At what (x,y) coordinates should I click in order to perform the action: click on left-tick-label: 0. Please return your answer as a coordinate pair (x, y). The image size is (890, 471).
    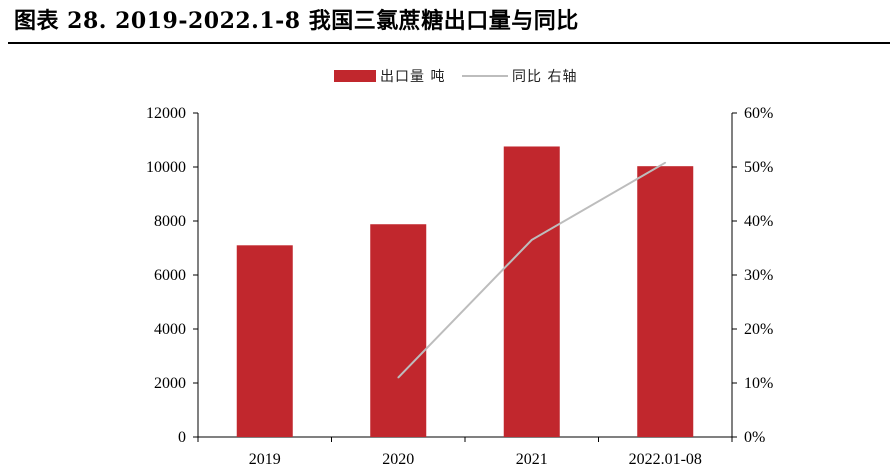
    Looking at the image, I should click on (182, 437).